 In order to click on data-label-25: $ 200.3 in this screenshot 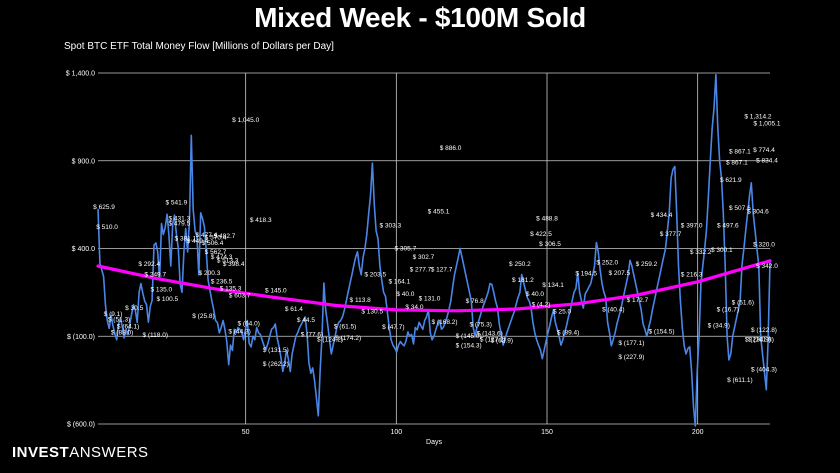, I will do `click(210, 273)`.